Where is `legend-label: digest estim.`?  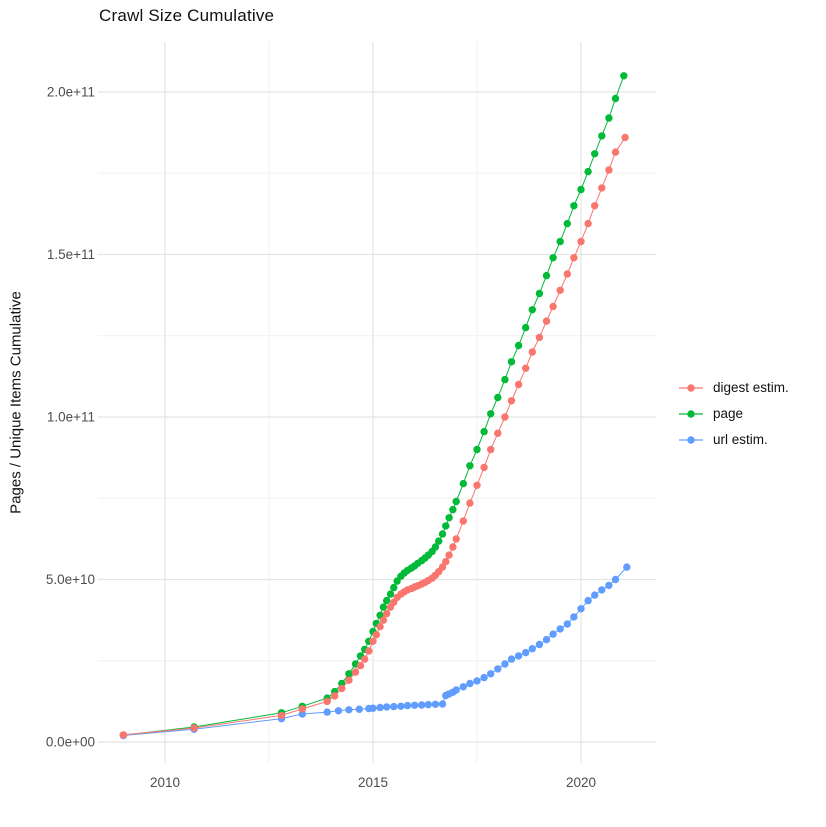
legend-label: digest estim. is located at coordinates (751, 387).